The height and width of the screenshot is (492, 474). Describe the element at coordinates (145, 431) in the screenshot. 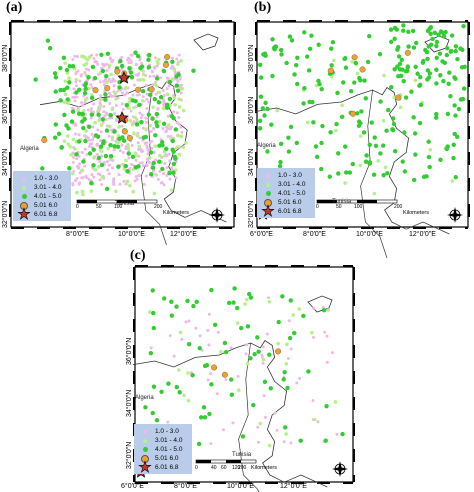

I see `legend-dot-icon` at that location.